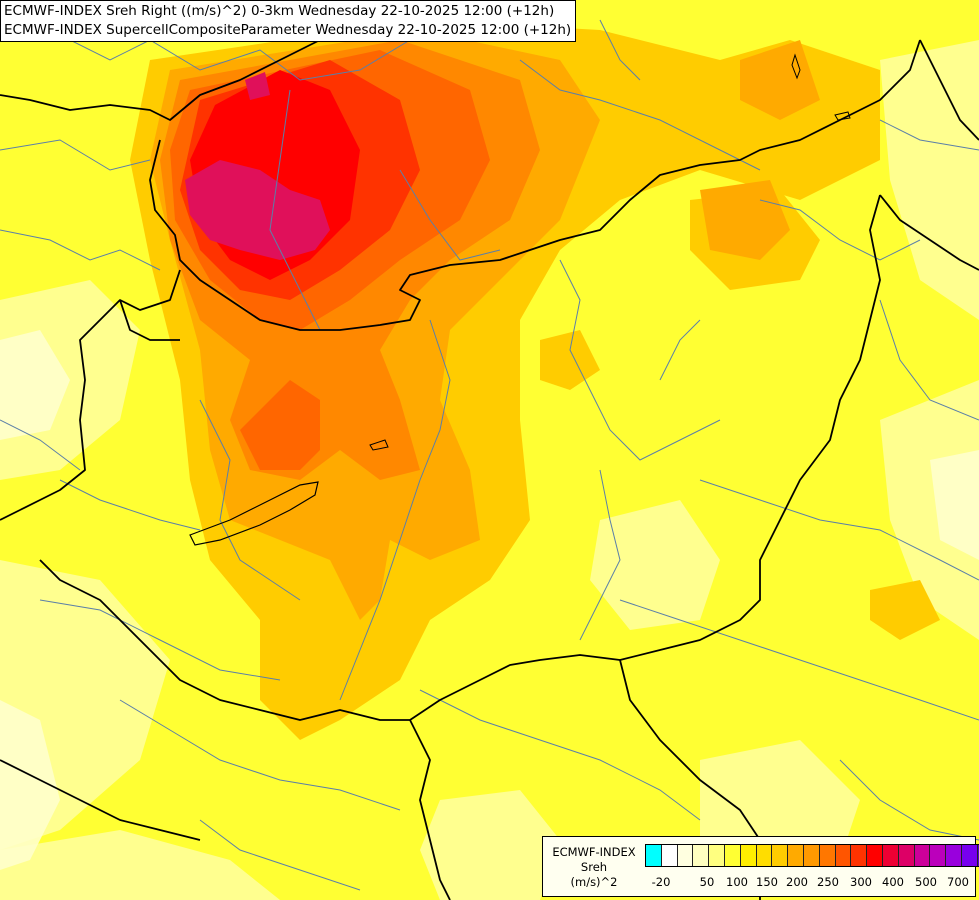 Image resolution: width=979 pixels, height=900 pixels. Describe the element at coordinates (594, 882) in the screenshot. I see `legend-title-unit: (m/s)^2` at that location.